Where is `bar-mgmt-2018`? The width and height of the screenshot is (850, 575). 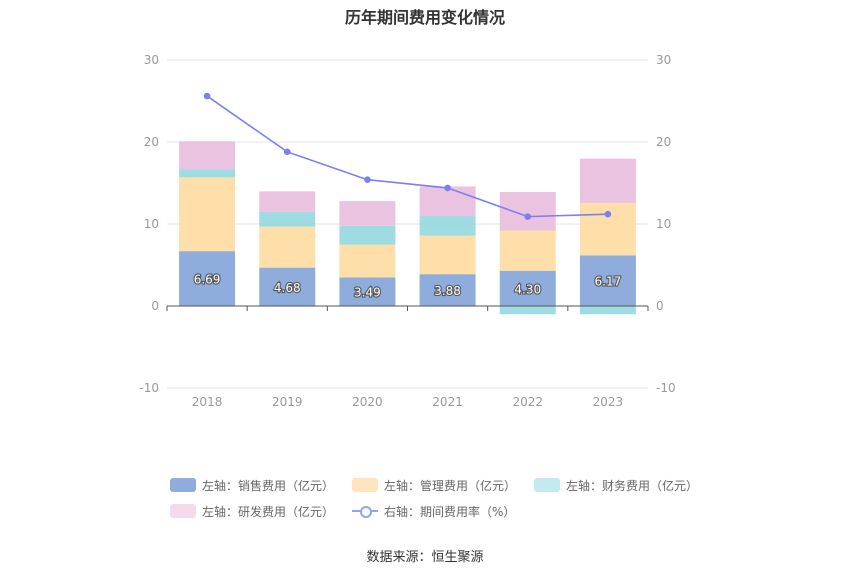
bar-mgmt-2018 is located at coordinates (207, 214).